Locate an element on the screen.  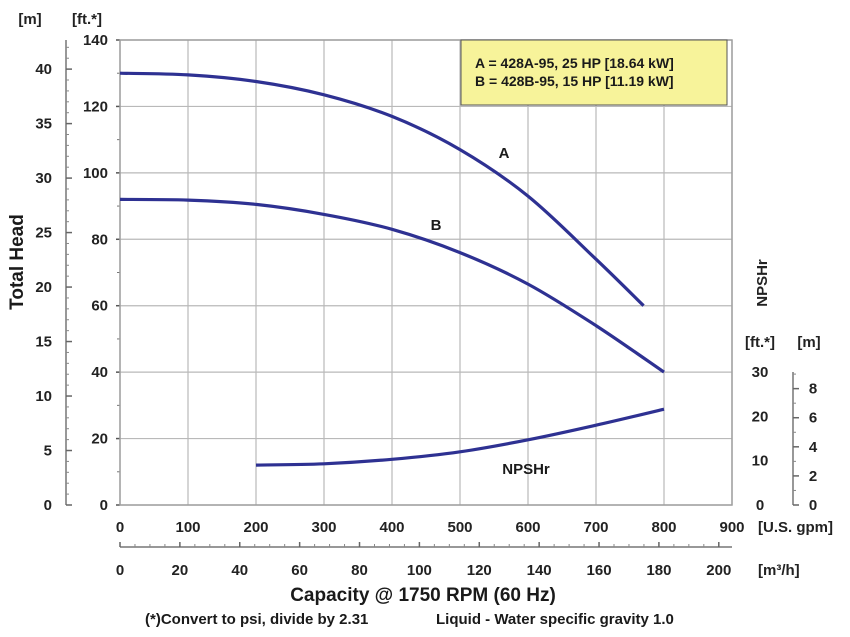
curve-label-npshr: NPSHr is located at coordinates (526, 469).